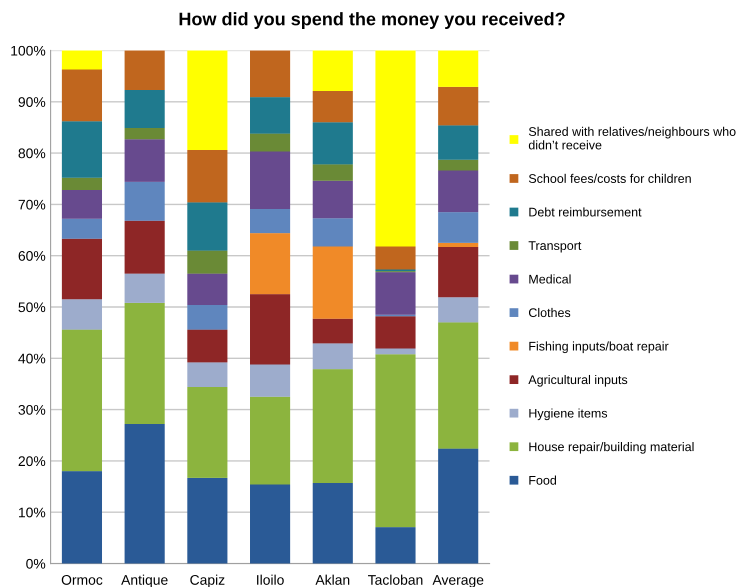  I want to click on legend-label: Medical, so click(550, 279).